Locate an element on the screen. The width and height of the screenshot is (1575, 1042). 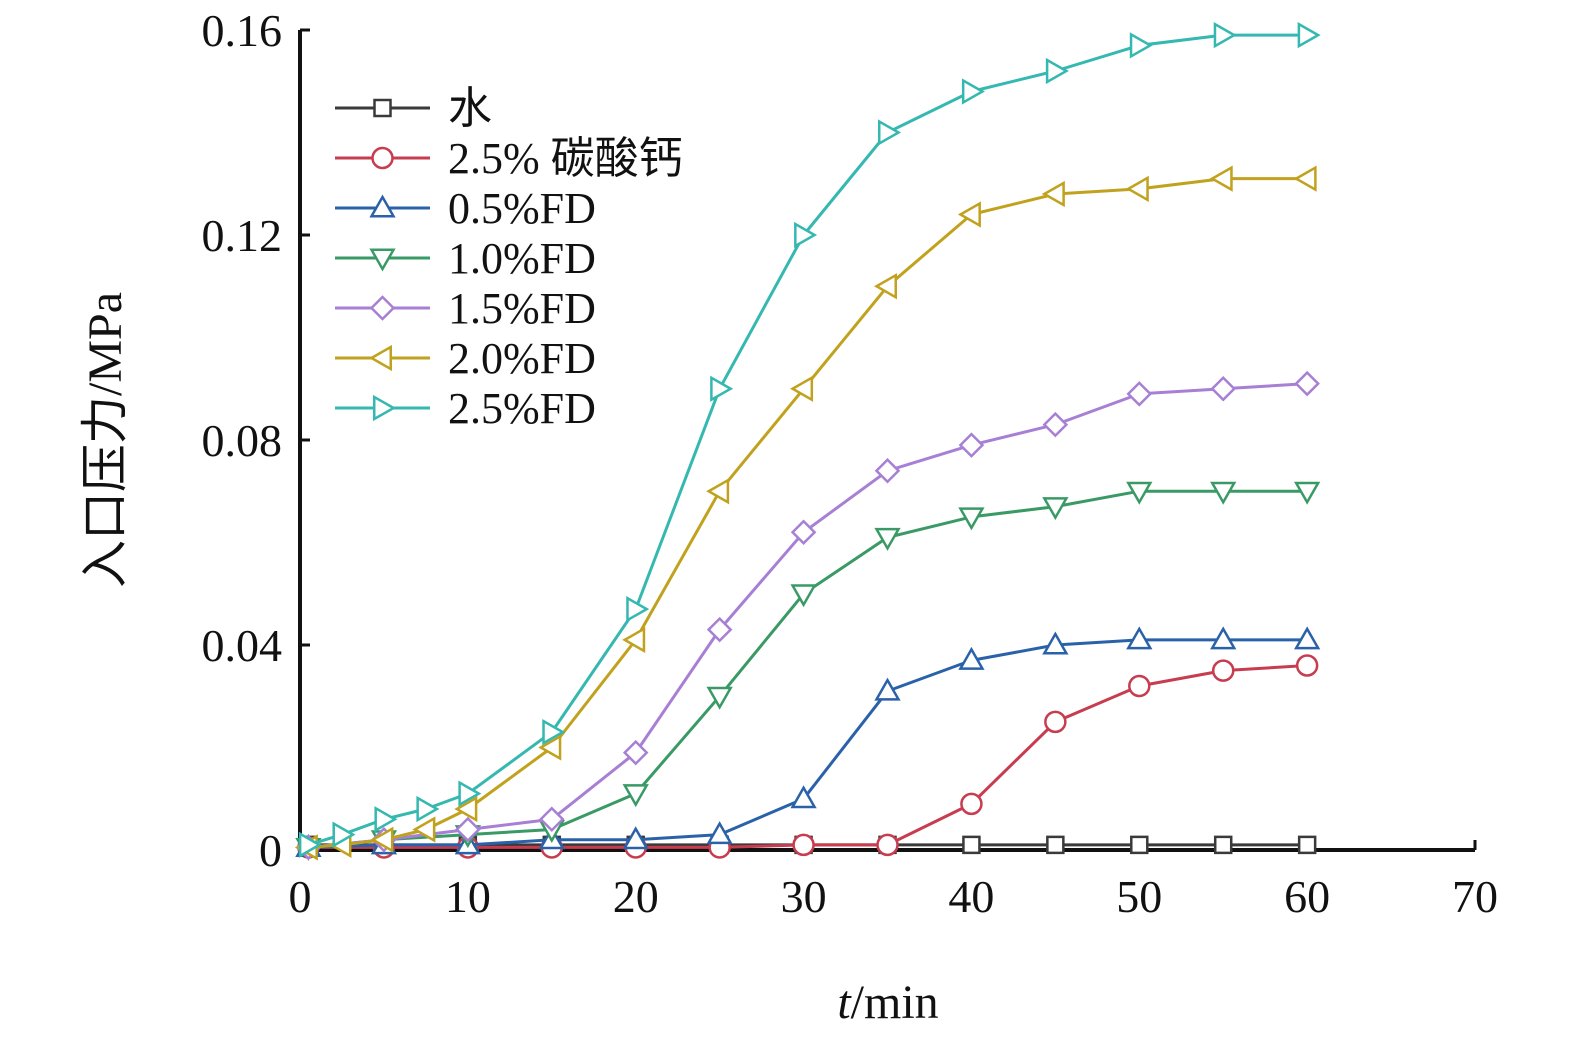
legend-item: 2.5%FD is located at coordinates (465, 408).